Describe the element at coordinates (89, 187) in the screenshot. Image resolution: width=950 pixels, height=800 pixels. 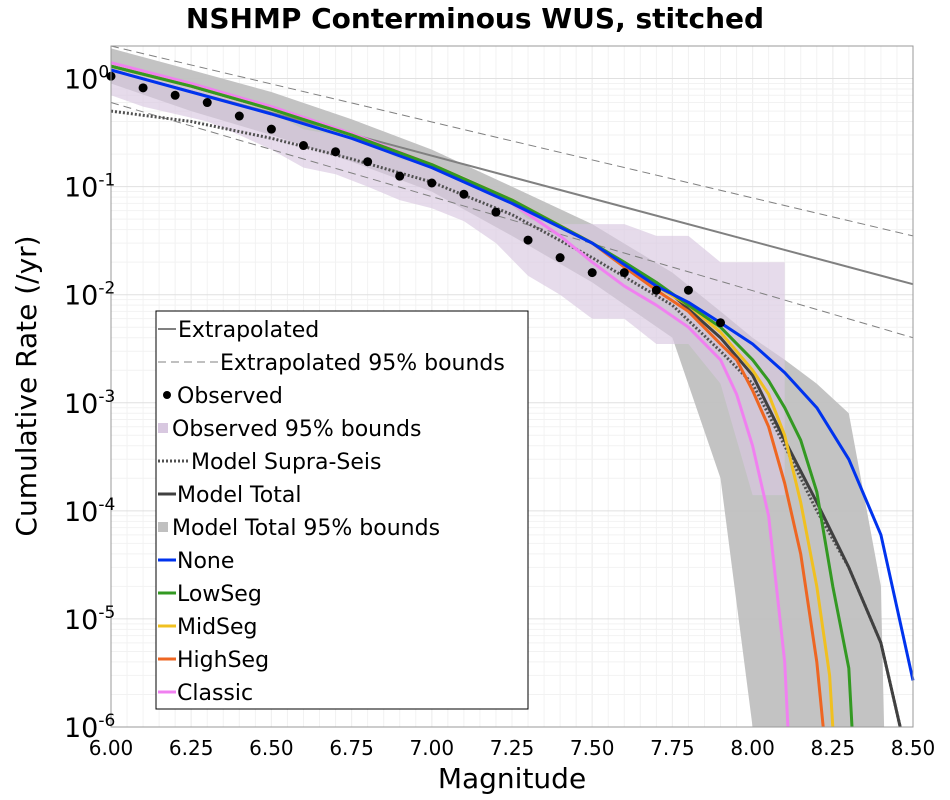
I see `y-tick-label: 10⁻¹` at that location.